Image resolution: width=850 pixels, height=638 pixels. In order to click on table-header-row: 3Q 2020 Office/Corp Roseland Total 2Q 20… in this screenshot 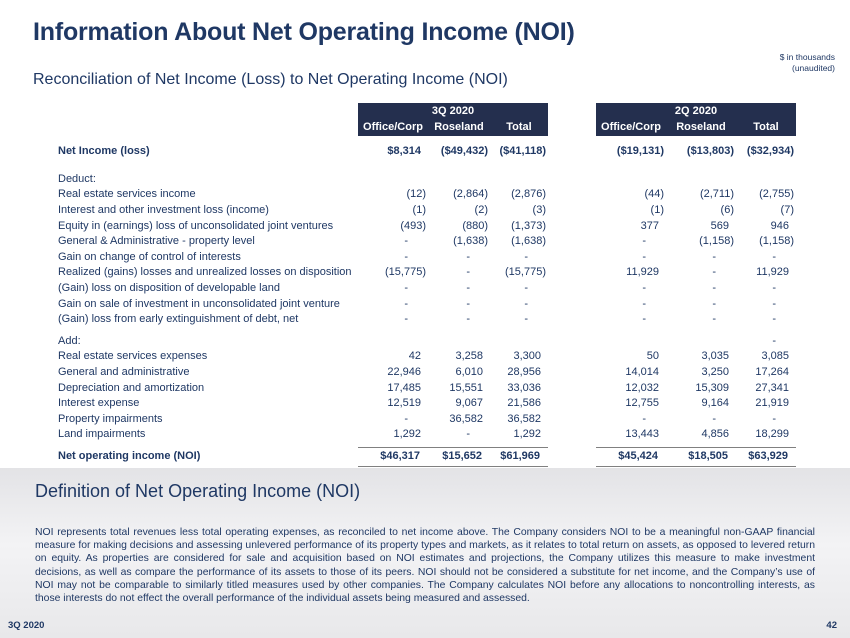, I will do `click(413, 119)`.